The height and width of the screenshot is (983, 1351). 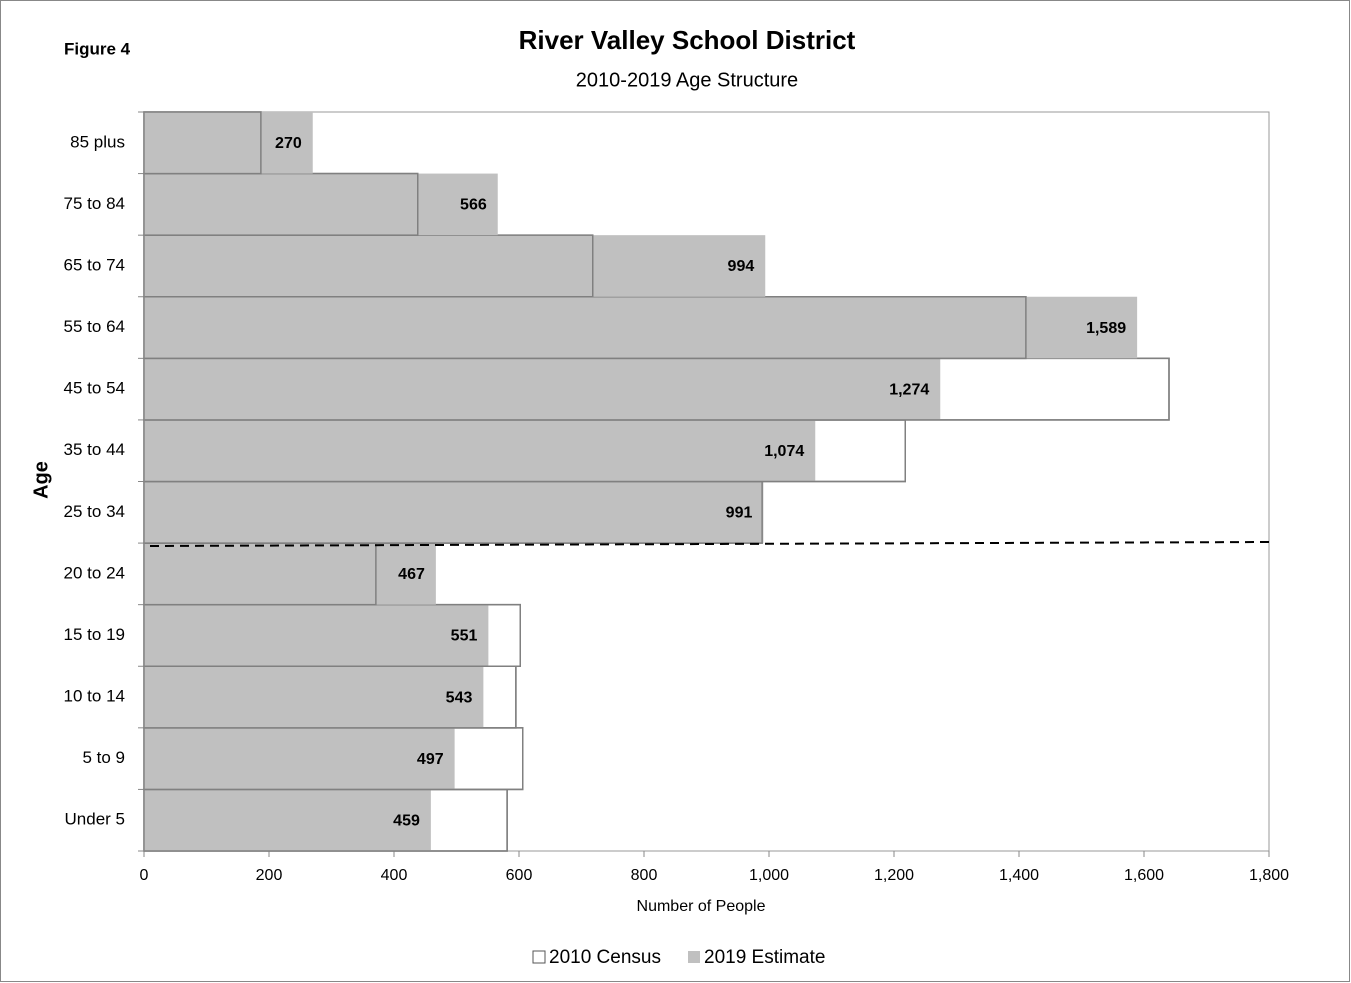 I want to click on value-label: 1,589, so click(x=1106, y=328).